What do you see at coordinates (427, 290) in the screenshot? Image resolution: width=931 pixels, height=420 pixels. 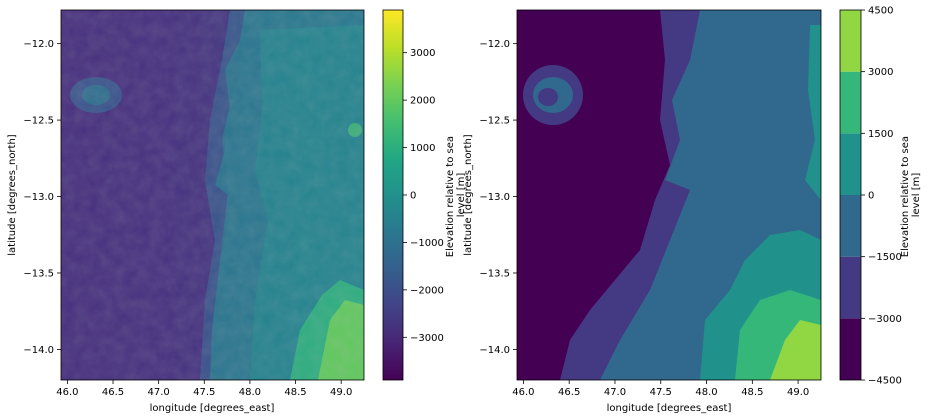 I see `colorbar-tick-label: −2000` at bounding box center [427, 290].